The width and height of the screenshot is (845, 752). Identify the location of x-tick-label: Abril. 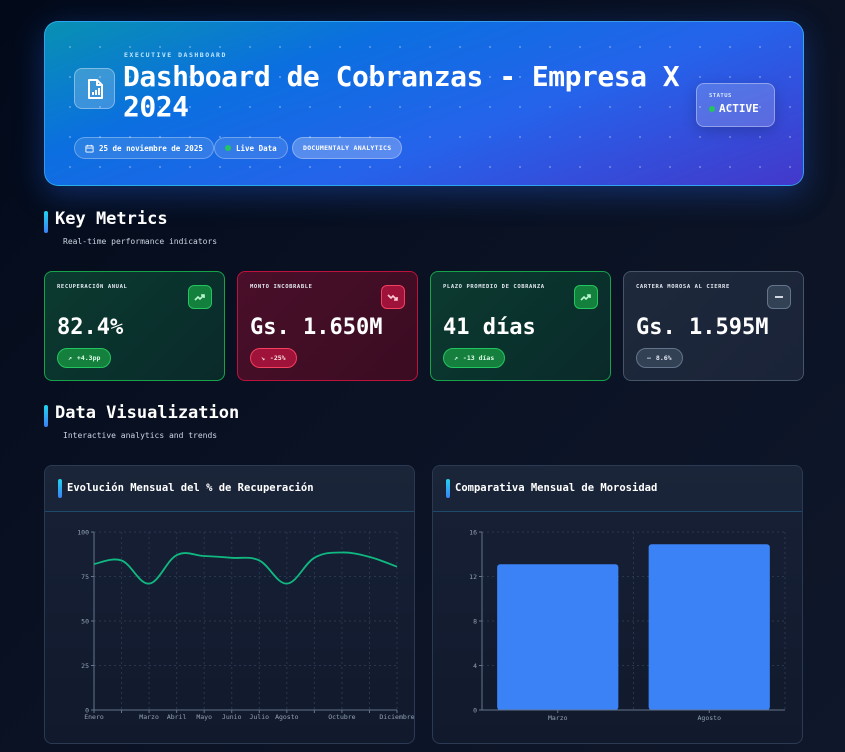
(177, 717).